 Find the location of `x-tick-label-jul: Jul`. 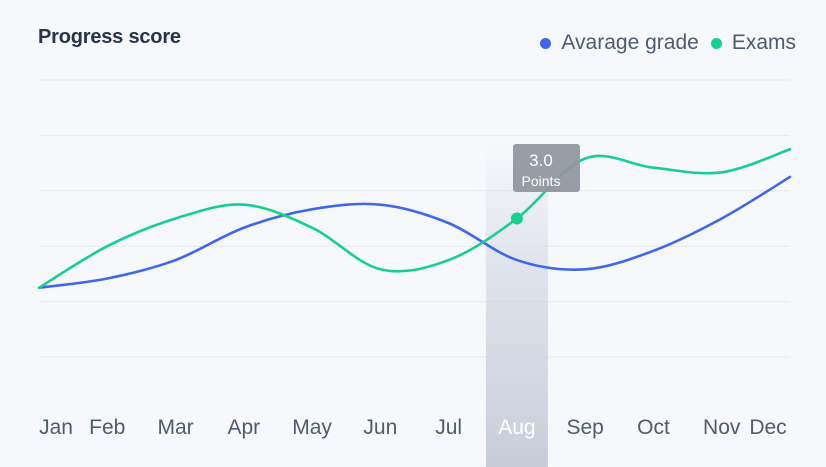

x-tick-label-jul: Jul is located at coordinates (448, 427).